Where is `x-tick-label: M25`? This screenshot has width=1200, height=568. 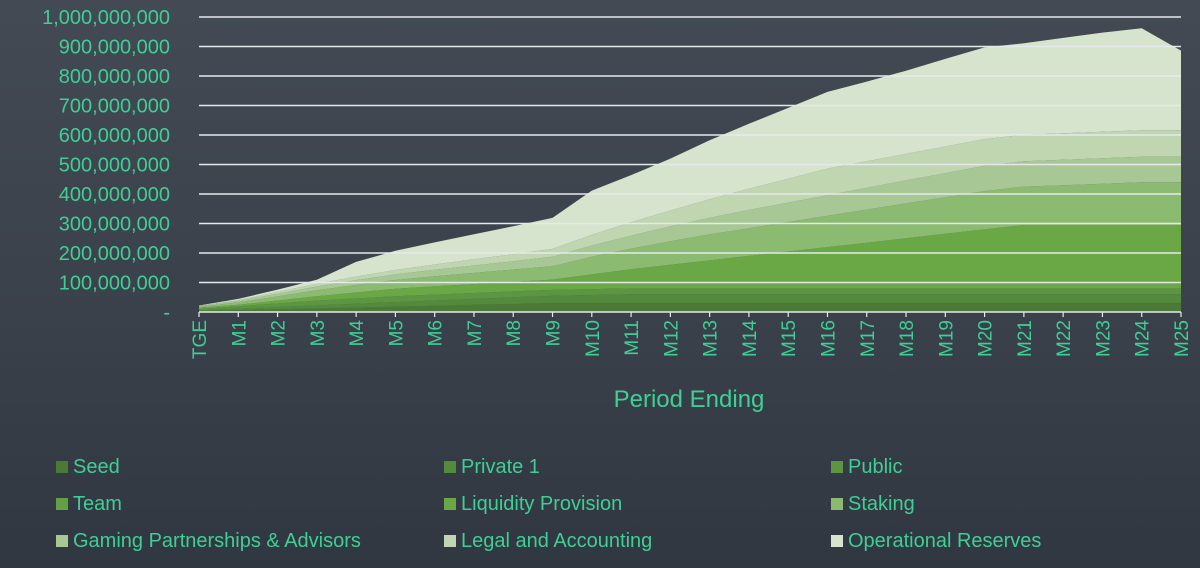 x-tick-label: M25 is located at coordinates (1182, 338).